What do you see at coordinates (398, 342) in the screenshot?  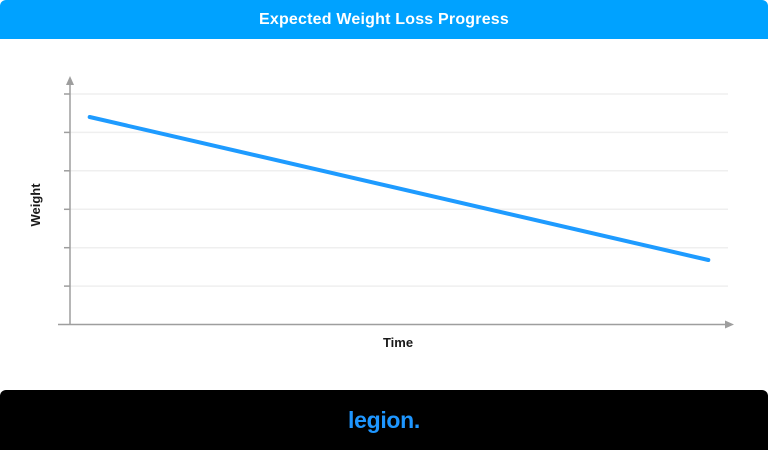 I see `x-axis-label: Time` at bounding box center [398, 342].